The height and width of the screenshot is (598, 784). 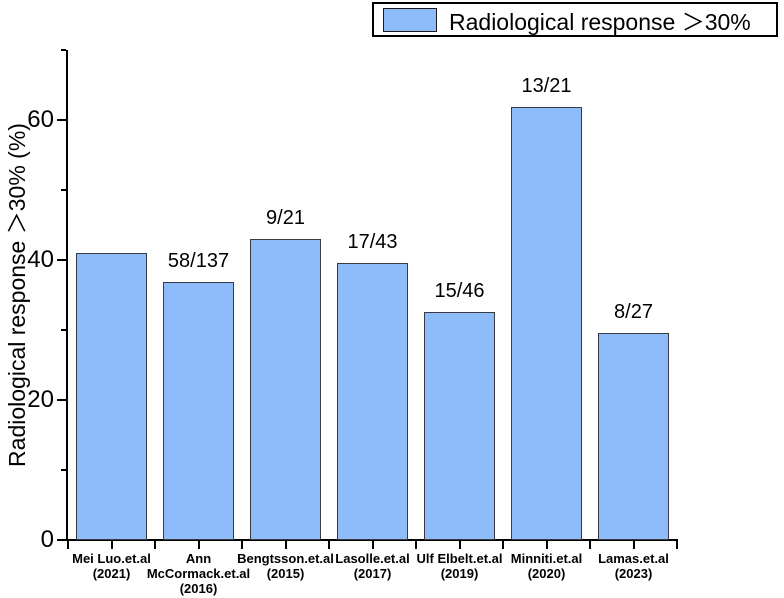 I want to click on x-category-label: Minniti.et.al (2020), so click(x=546, y=566).